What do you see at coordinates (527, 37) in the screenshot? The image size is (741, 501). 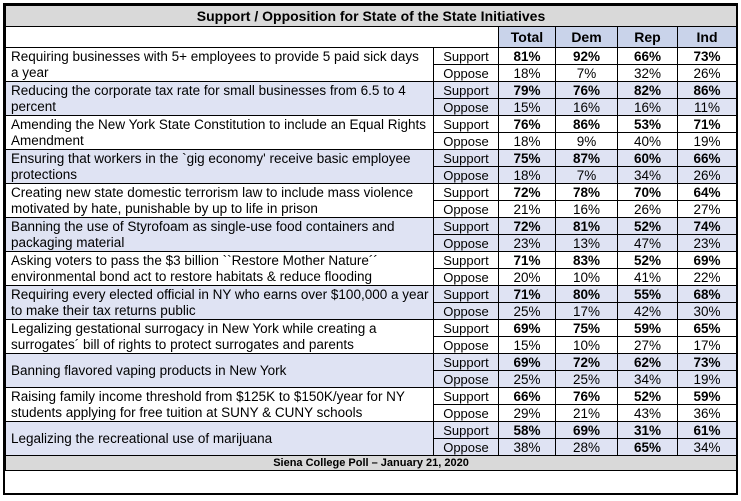 I see `column-header-total: Total` at bounding box center [527, 37].